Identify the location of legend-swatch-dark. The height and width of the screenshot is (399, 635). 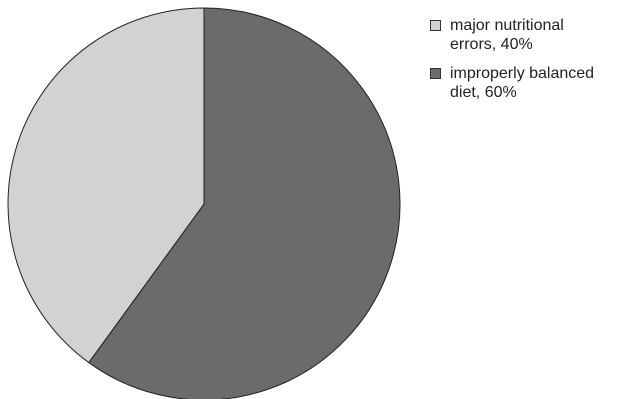
(435, 73).